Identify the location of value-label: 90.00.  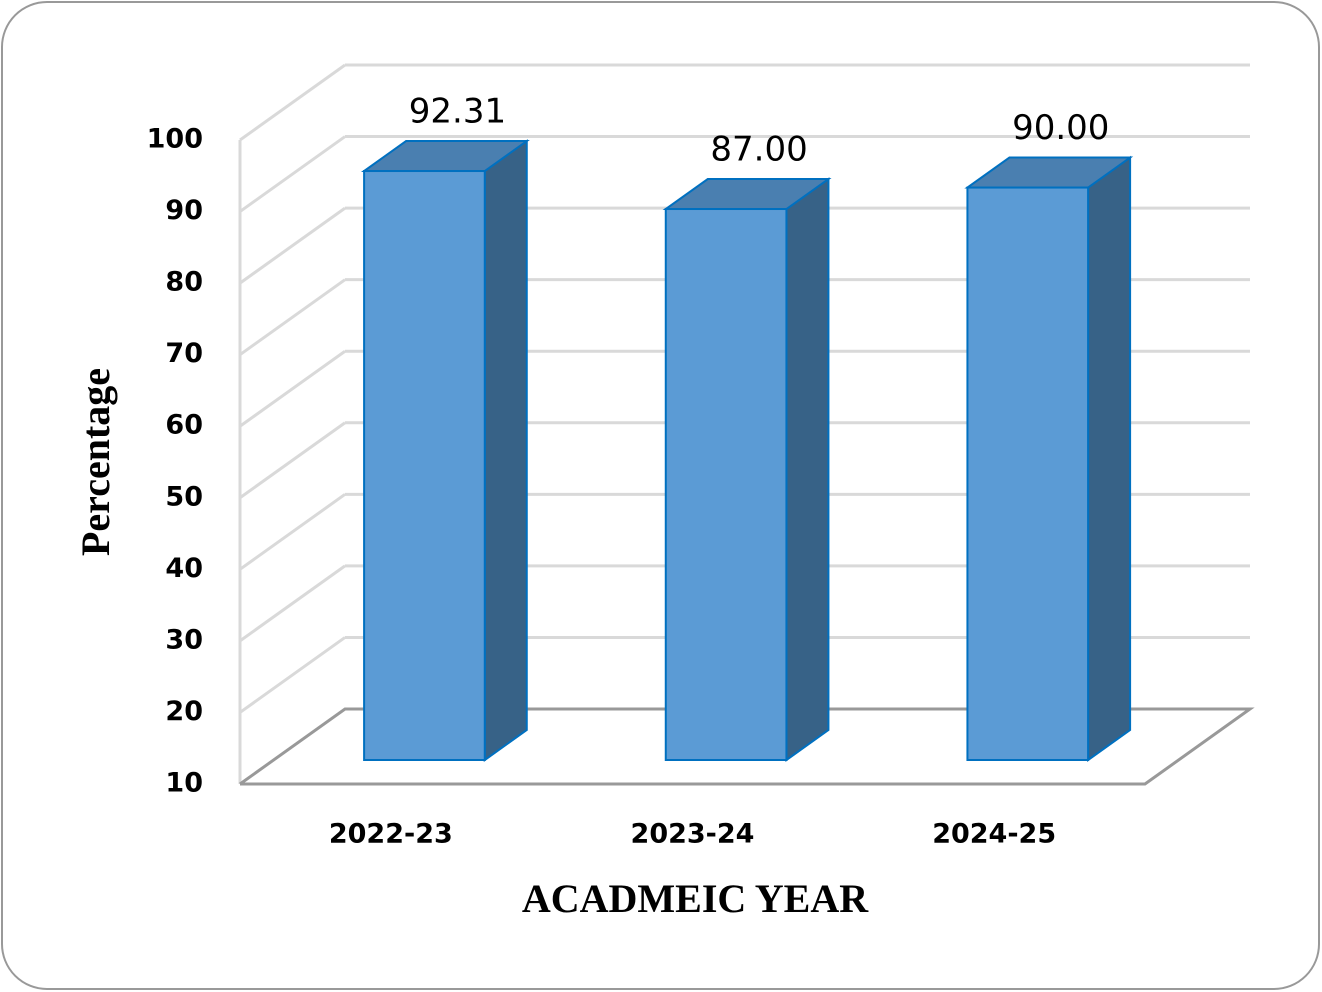
(1060, 128).